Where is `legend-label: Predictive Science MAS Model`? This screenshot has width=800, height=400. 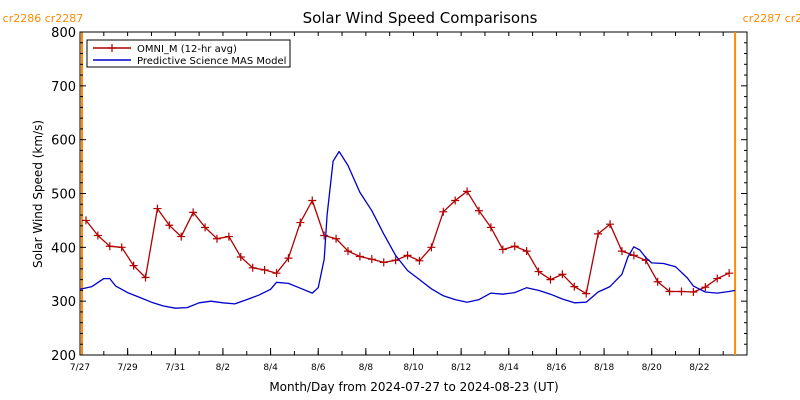 legend-label: Predictive Science MAS Model is located at coordinates (211, 61).